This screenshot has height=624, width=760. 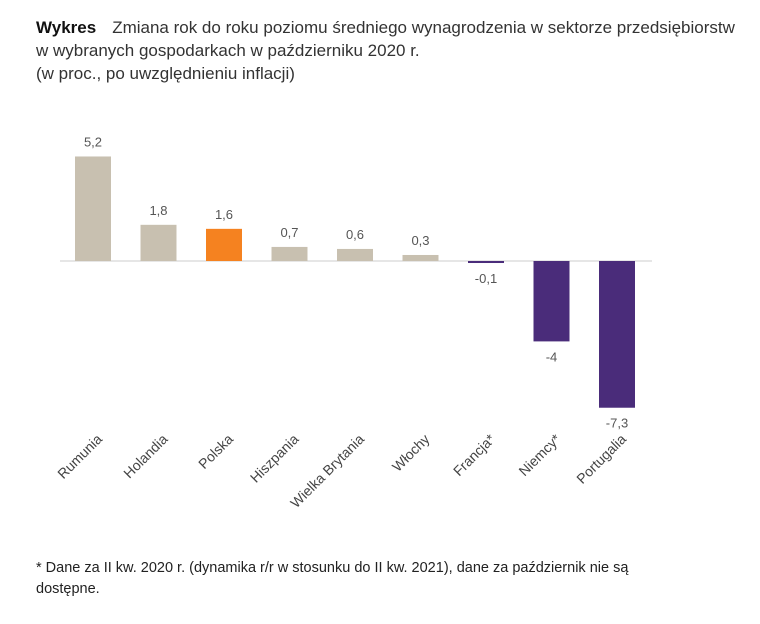 What do you see at coordinates (539, 454) in the screenshot?
I see `category-label-niemcy: Niemcy*` at bounding box center [539, 454].